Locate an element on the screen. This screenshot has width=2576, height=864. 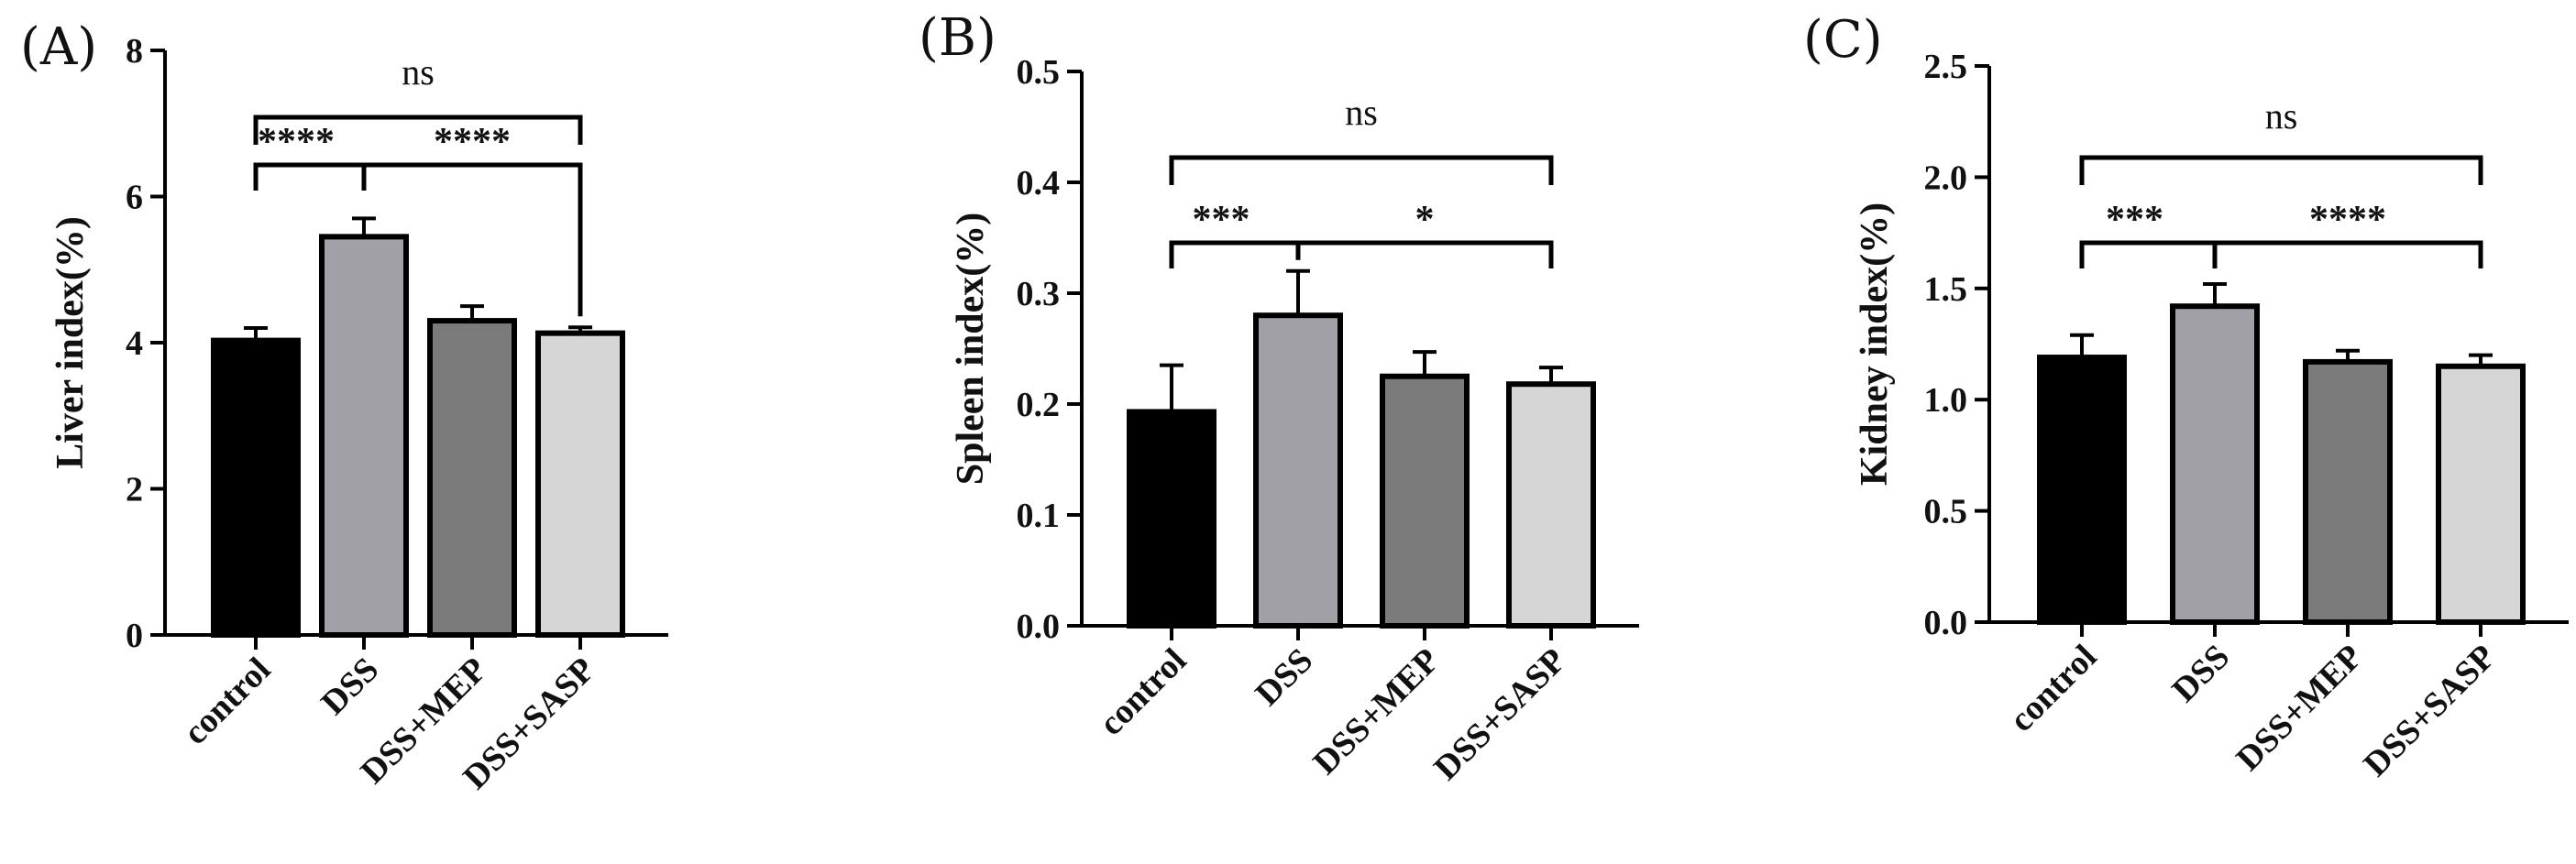
y-tick-label: 2 is located at coordinates (135, 490).